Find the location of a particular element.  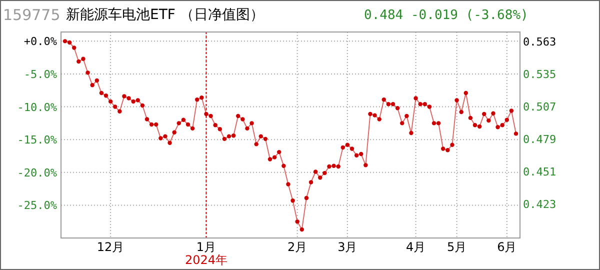

x-tick-label: 12月 is located at coordinates (110, 247).